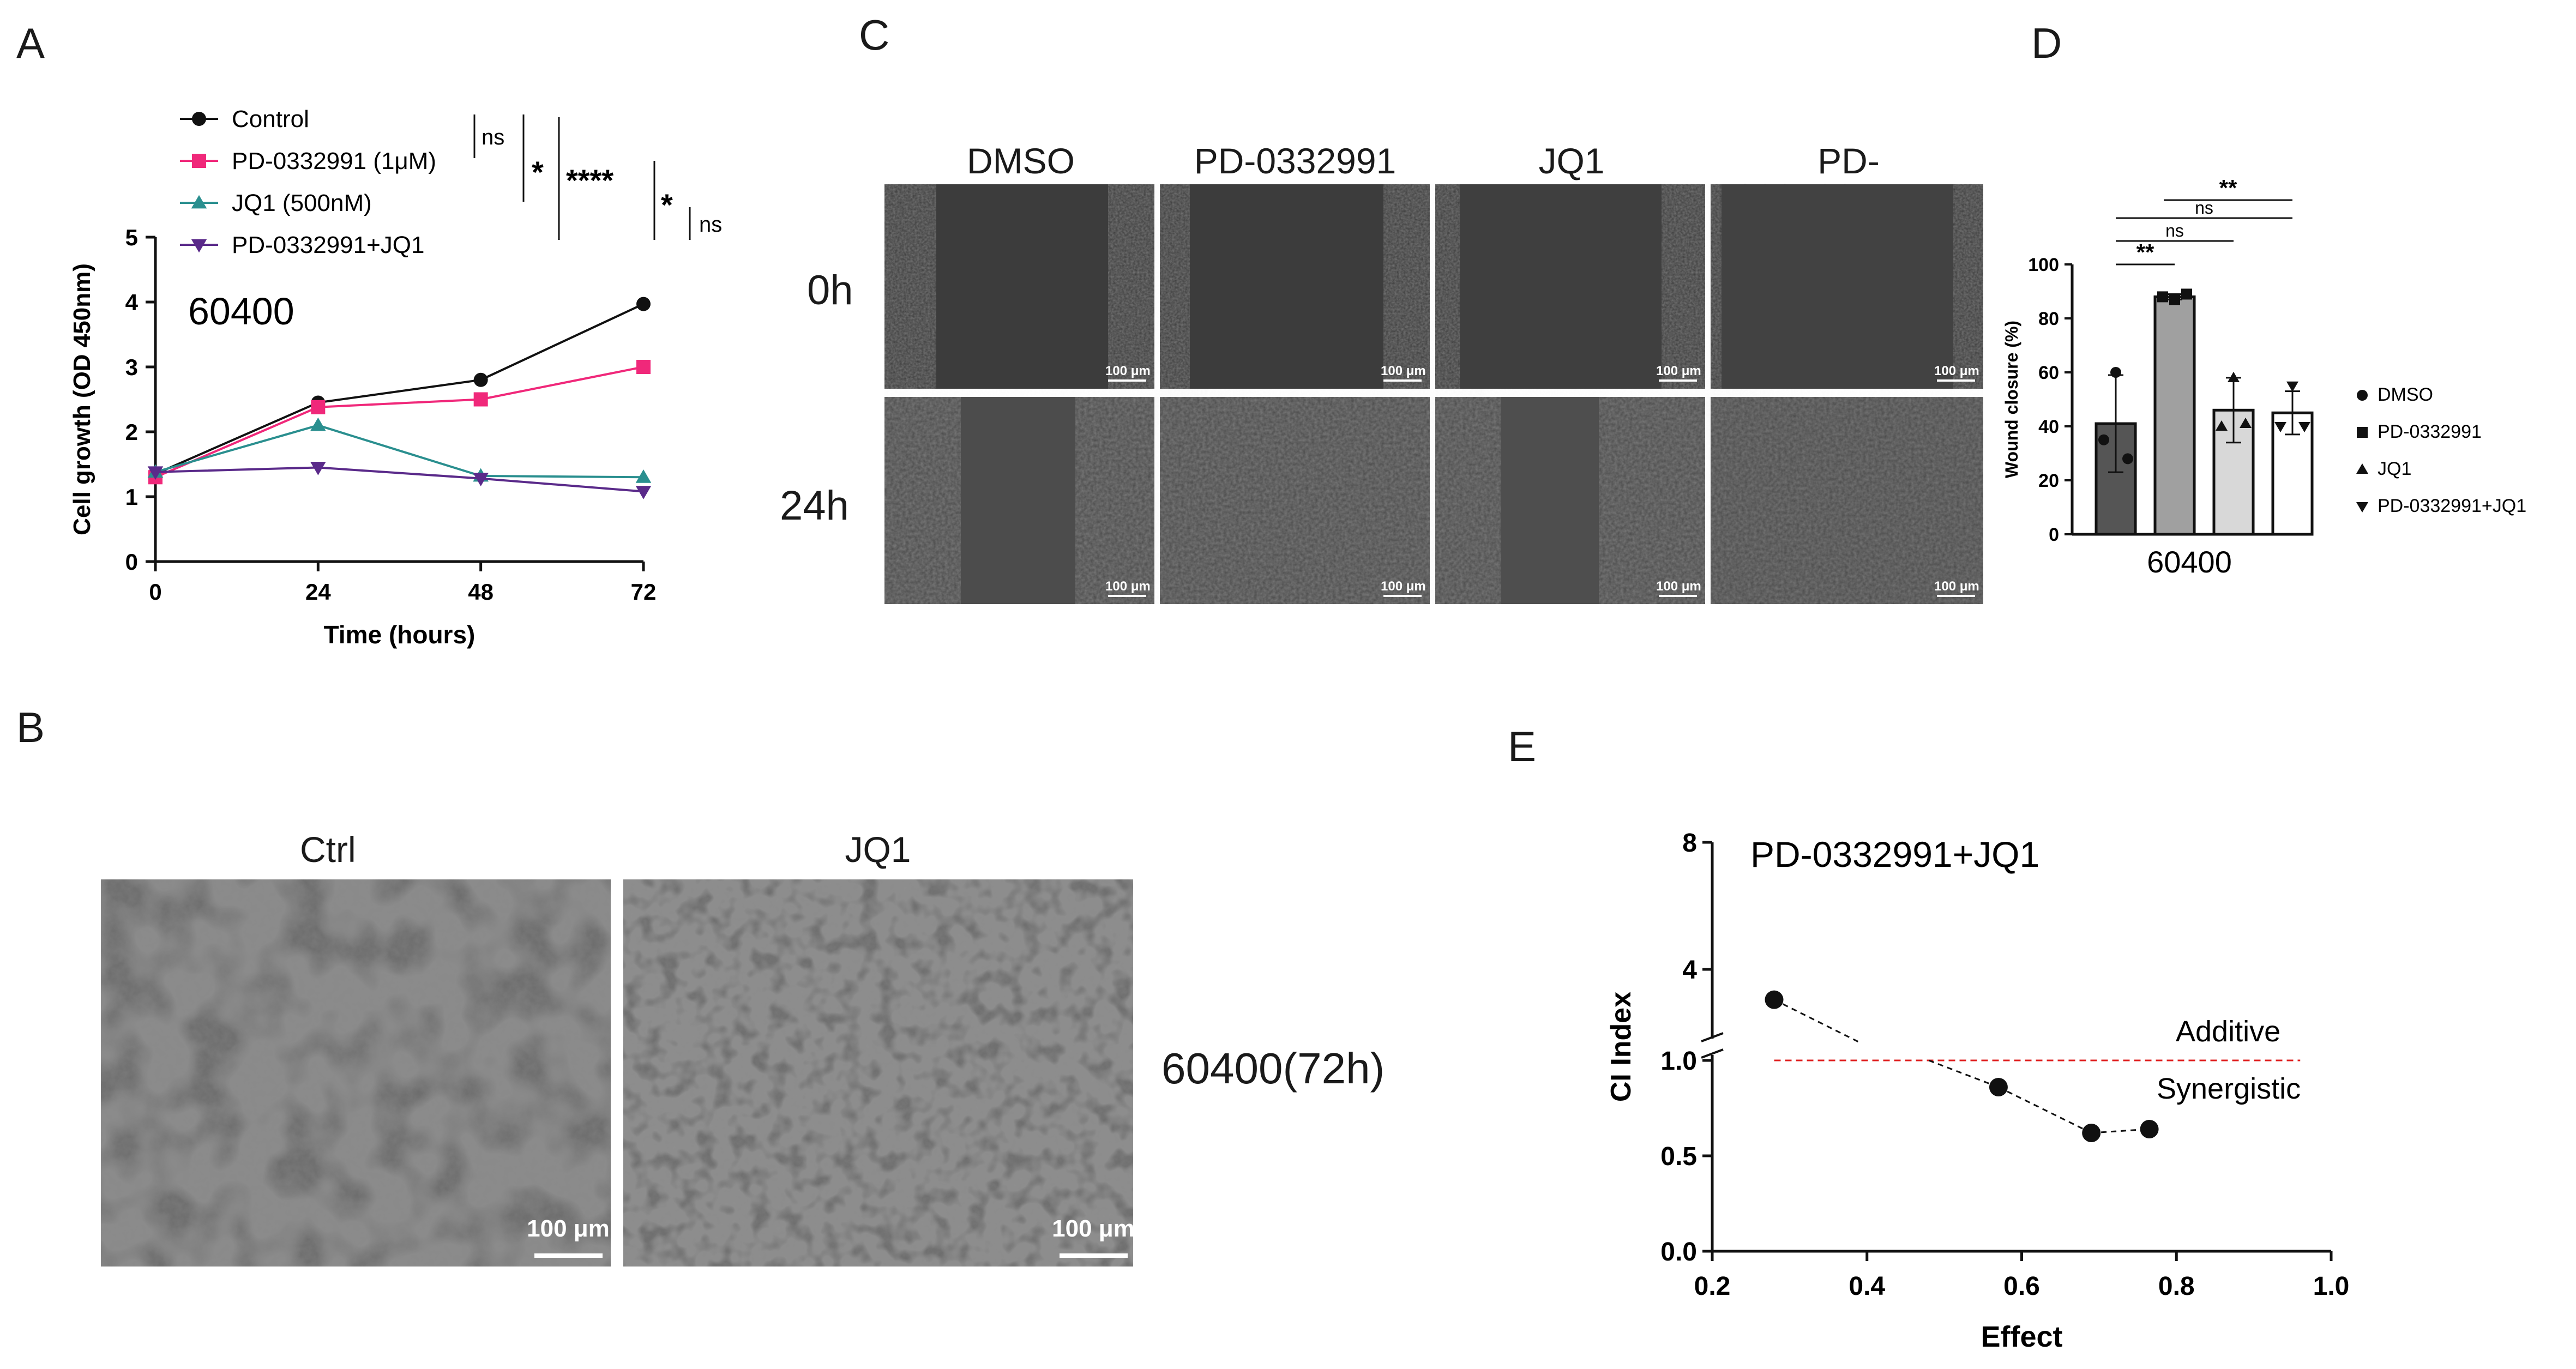  I want to click on y-tick-label: 20, so click(2048, 481).